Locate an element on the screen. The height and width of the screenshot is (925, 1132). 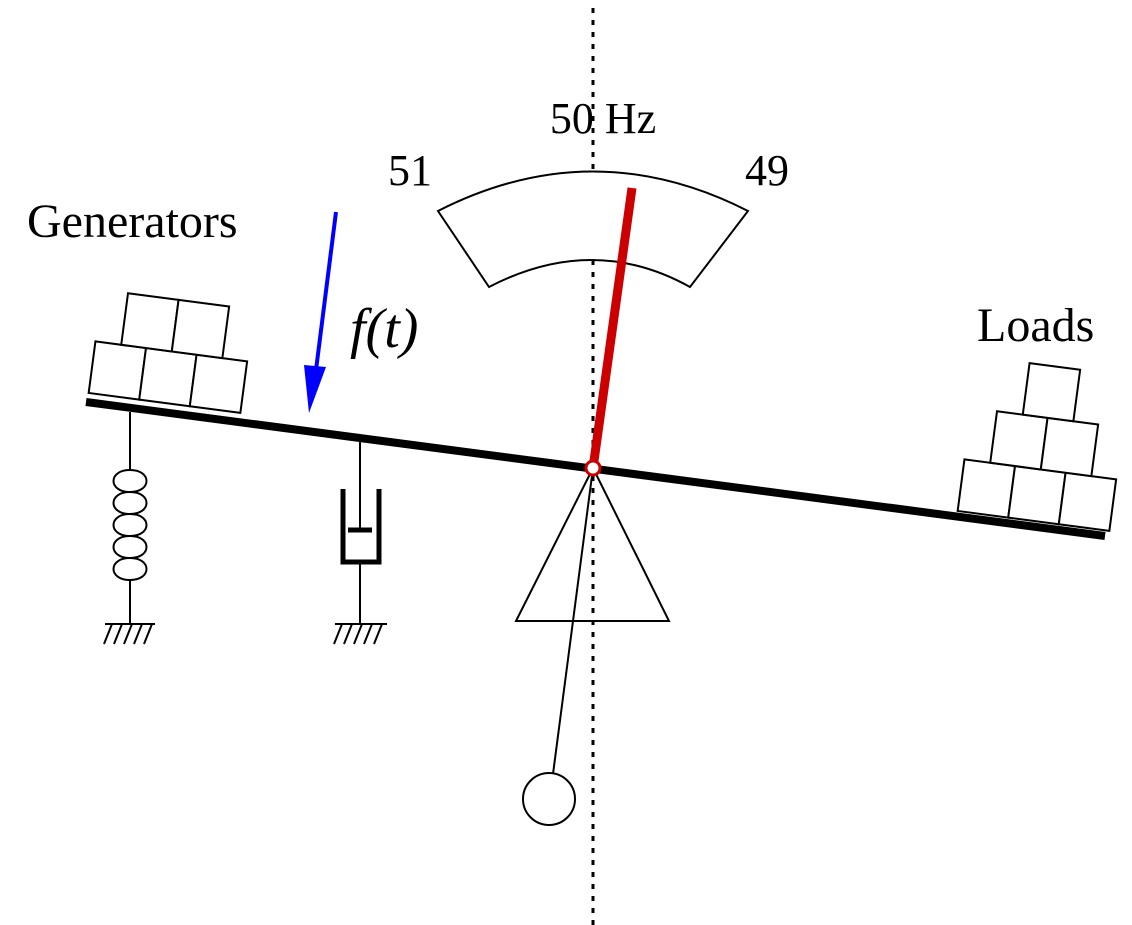
spring is located at coordinates (130, 518).